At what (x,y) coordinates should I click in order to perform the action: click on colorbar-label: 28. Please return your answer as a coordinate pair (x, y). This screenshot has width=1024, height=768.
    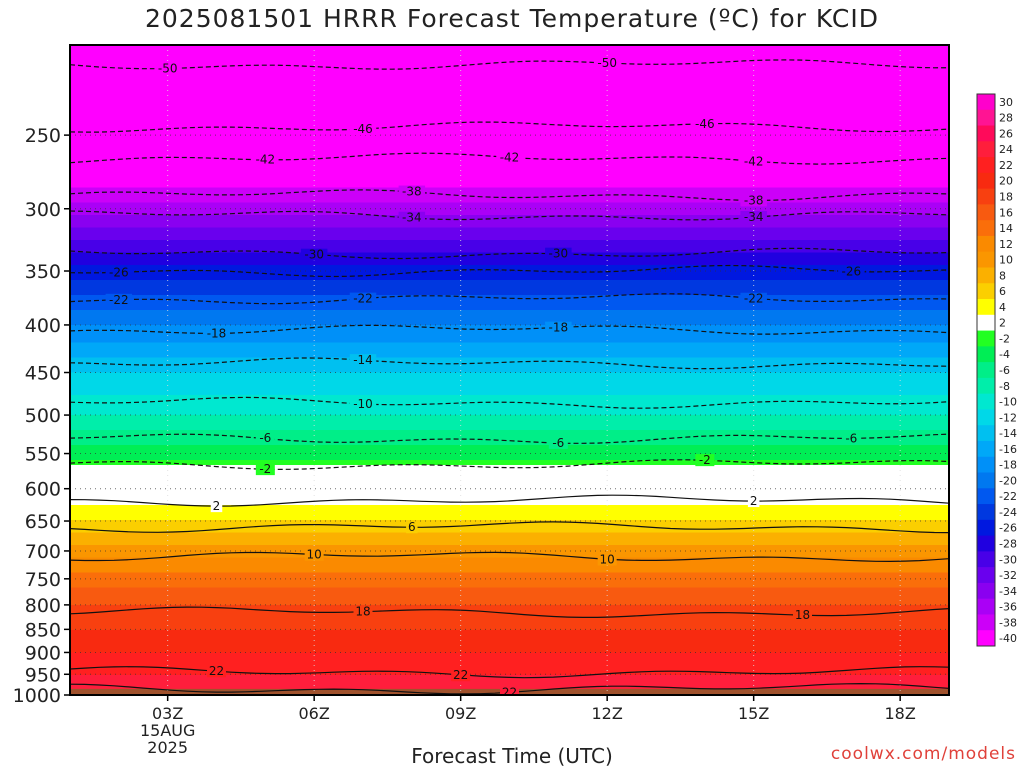
    Looking at the image, I should click on (1006, 118).